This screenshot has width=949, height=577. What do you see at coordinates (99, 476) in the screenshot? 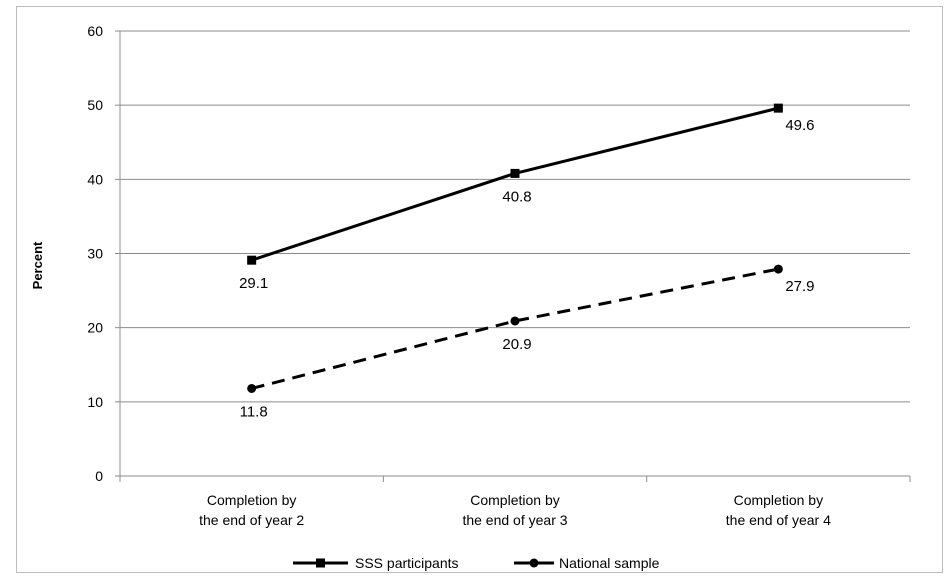
I see `y-tick-label: 0` at bounding box center [99, 476].